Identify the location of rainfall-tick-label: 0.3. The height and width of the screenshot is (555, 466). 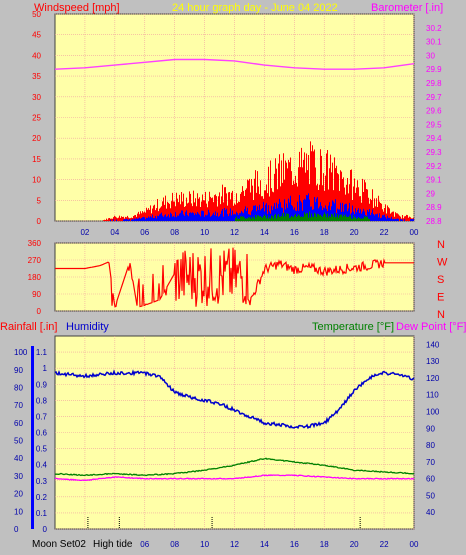
(42, 481).